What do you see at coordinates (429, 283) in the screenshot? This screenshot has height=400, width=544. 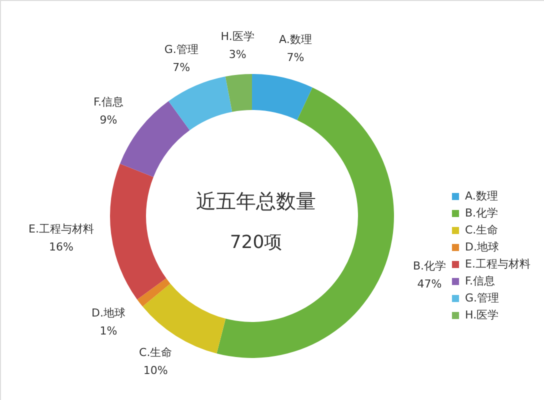 I see `data-label: 47%` at bounding box center [429, 283].